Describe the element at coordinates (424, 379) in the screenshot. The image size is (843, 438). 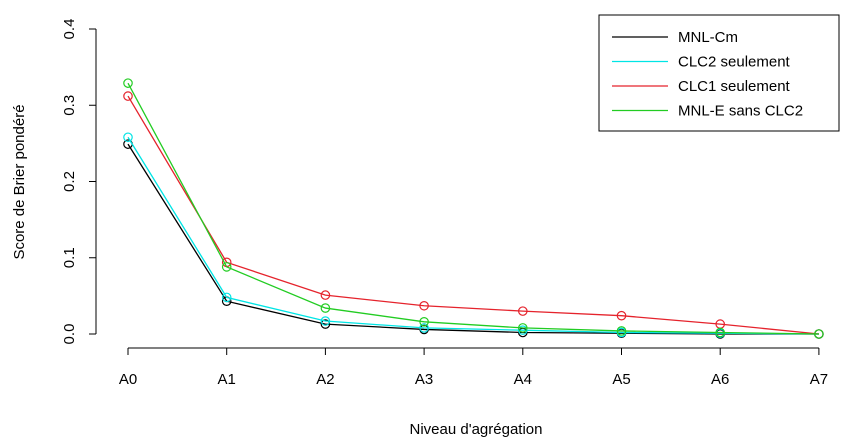
I see `x-tick-label: A3` at that location.